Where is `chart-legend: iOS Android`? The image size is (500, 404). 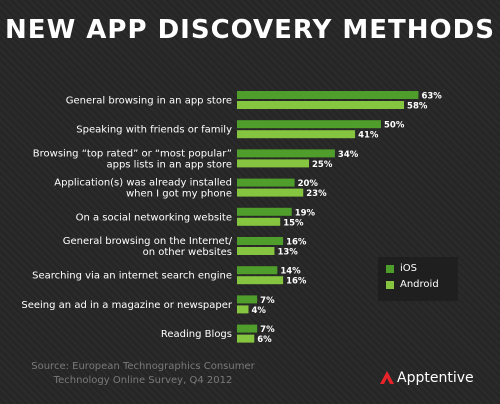 chart-legend: iOS Android is located at coordinates (418, 279).